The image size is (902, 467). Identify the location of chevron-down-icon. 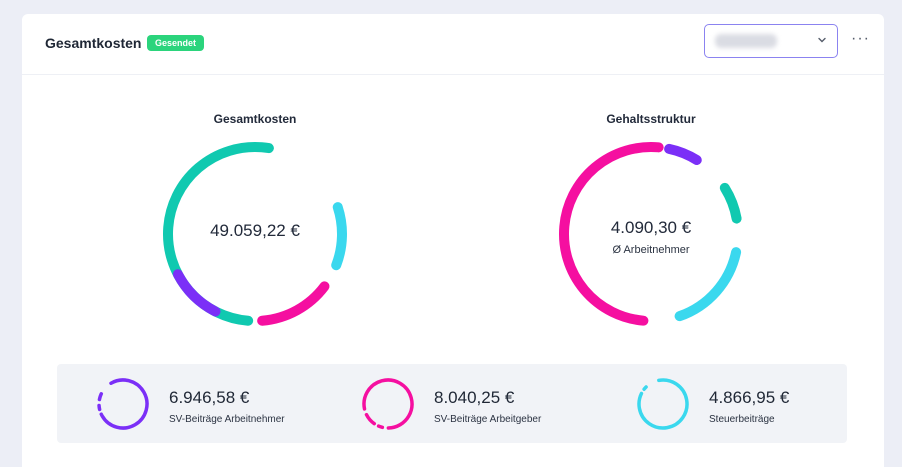
(822, 40).